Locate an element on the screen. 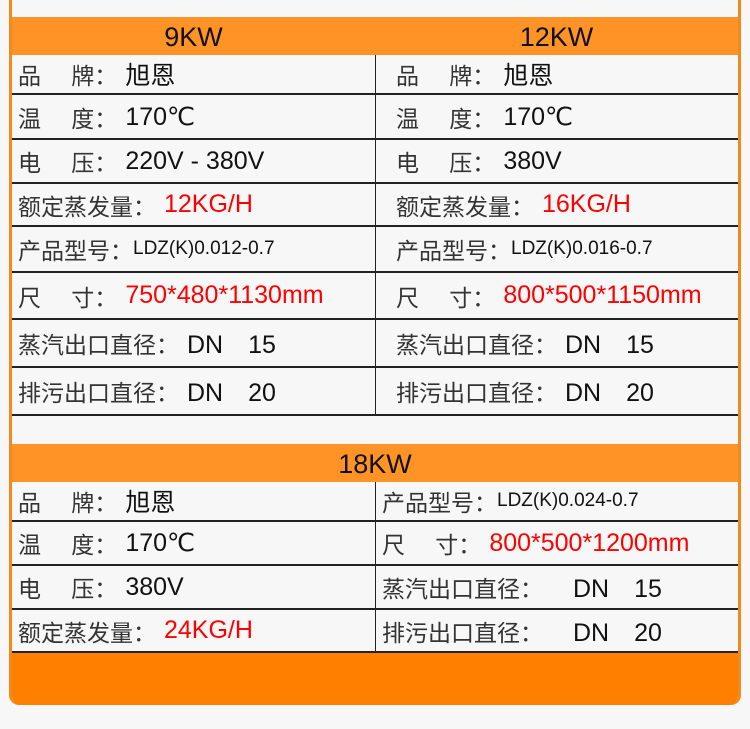  section-header-18kw: 18KW is located at coordinates (375, 463).